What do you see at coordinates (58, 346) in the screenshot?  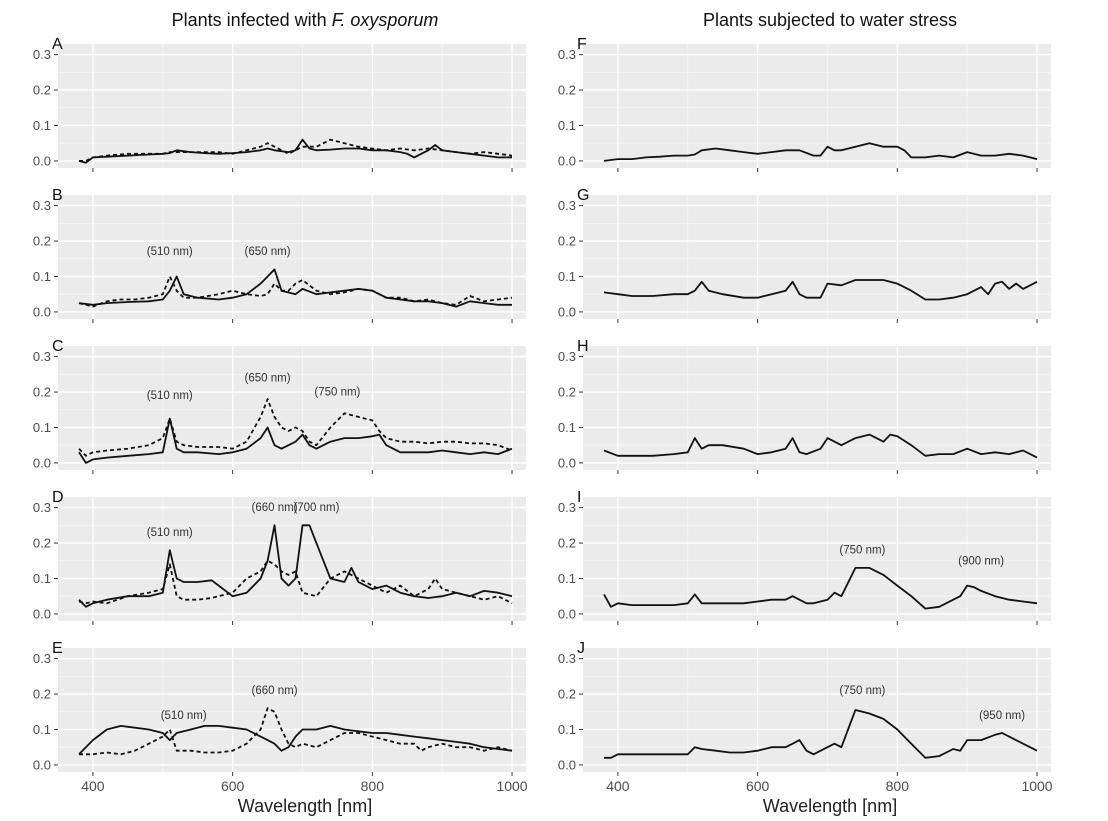 I see `panel-label: C` at bounding box center [58, 346].